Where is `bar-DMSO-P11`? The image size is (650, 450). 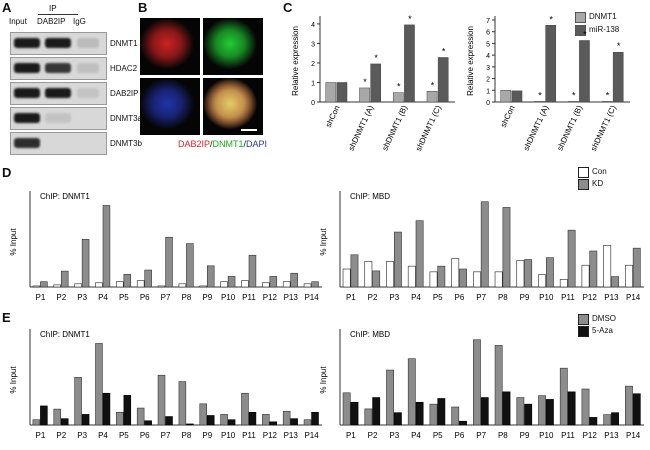 bar-DMSO-P11 is located at coordinates (245, 409).